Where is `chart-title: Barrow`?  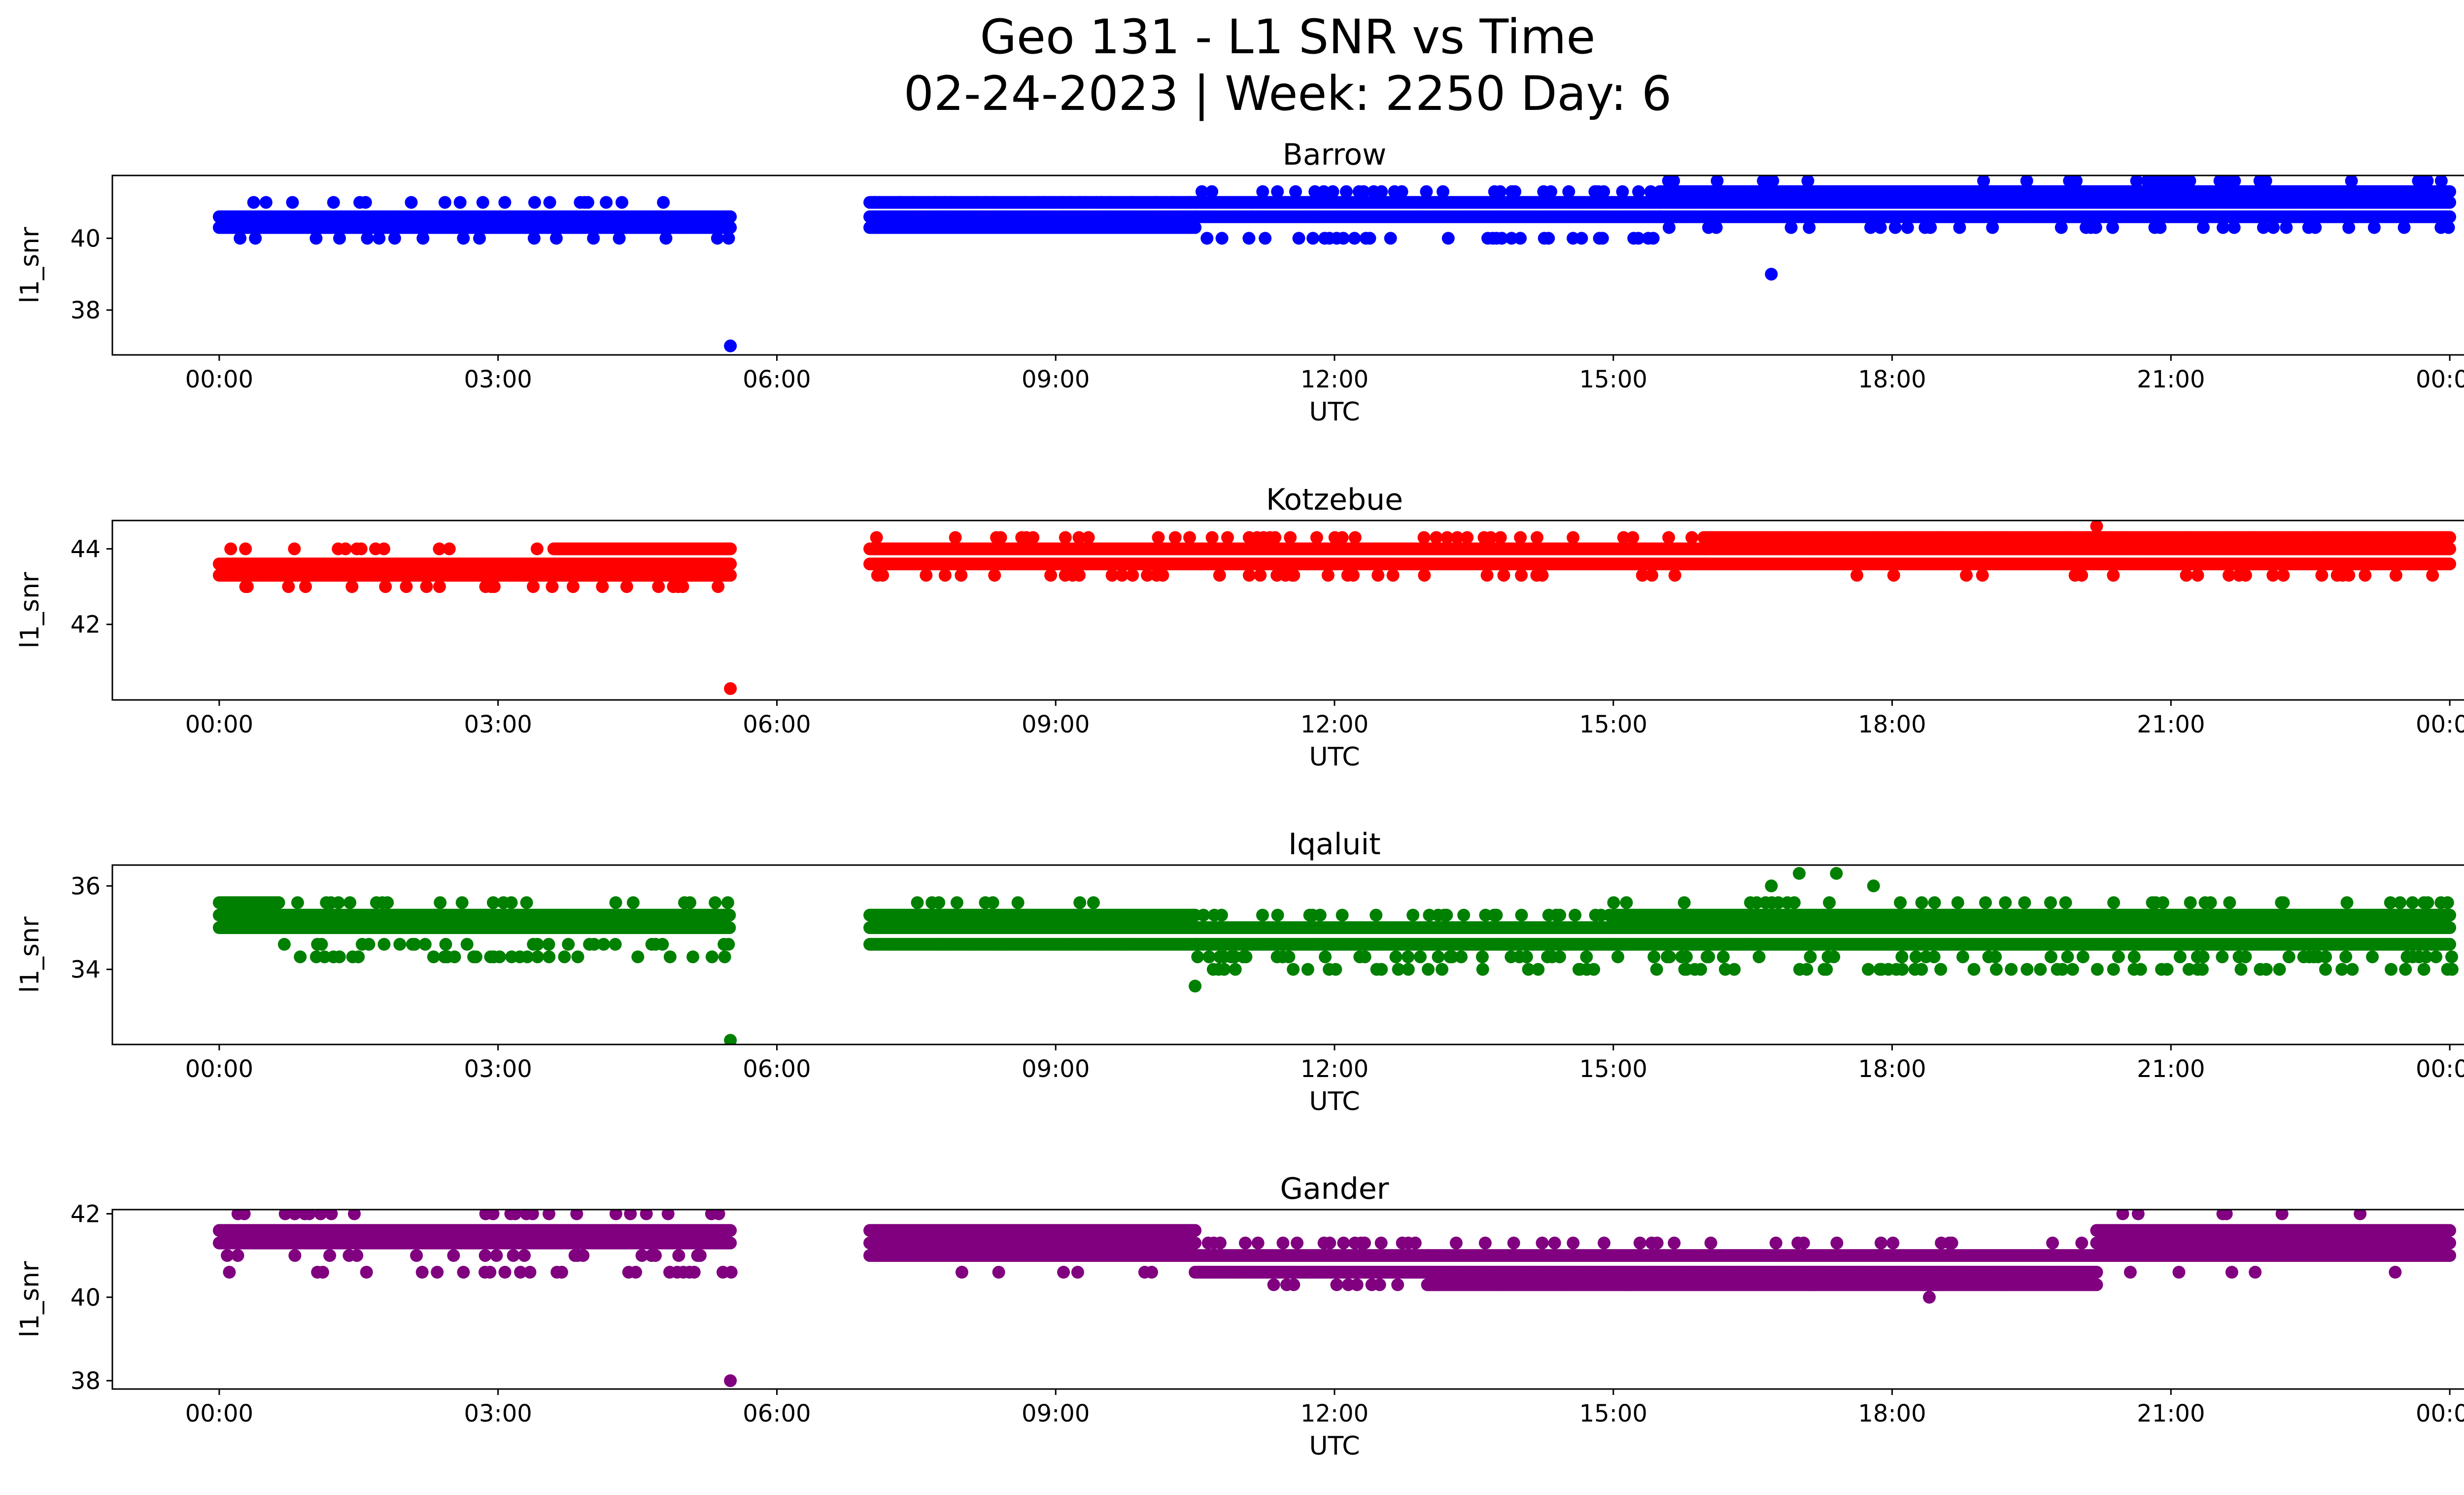
chart-title: Barrow is located at coordinates (1335, 155).